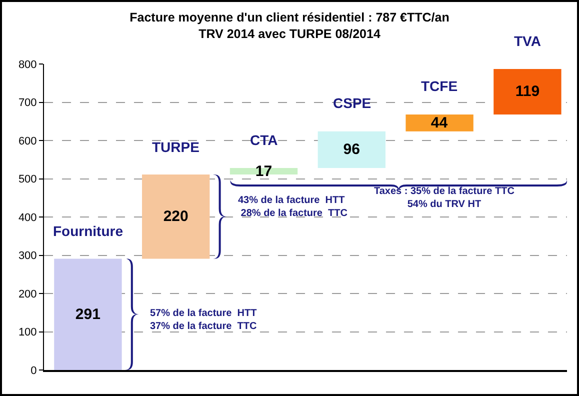  Describe the element at coordinates (33, 370) in the screenshot. I see `y-tick-label: 0` at that location.